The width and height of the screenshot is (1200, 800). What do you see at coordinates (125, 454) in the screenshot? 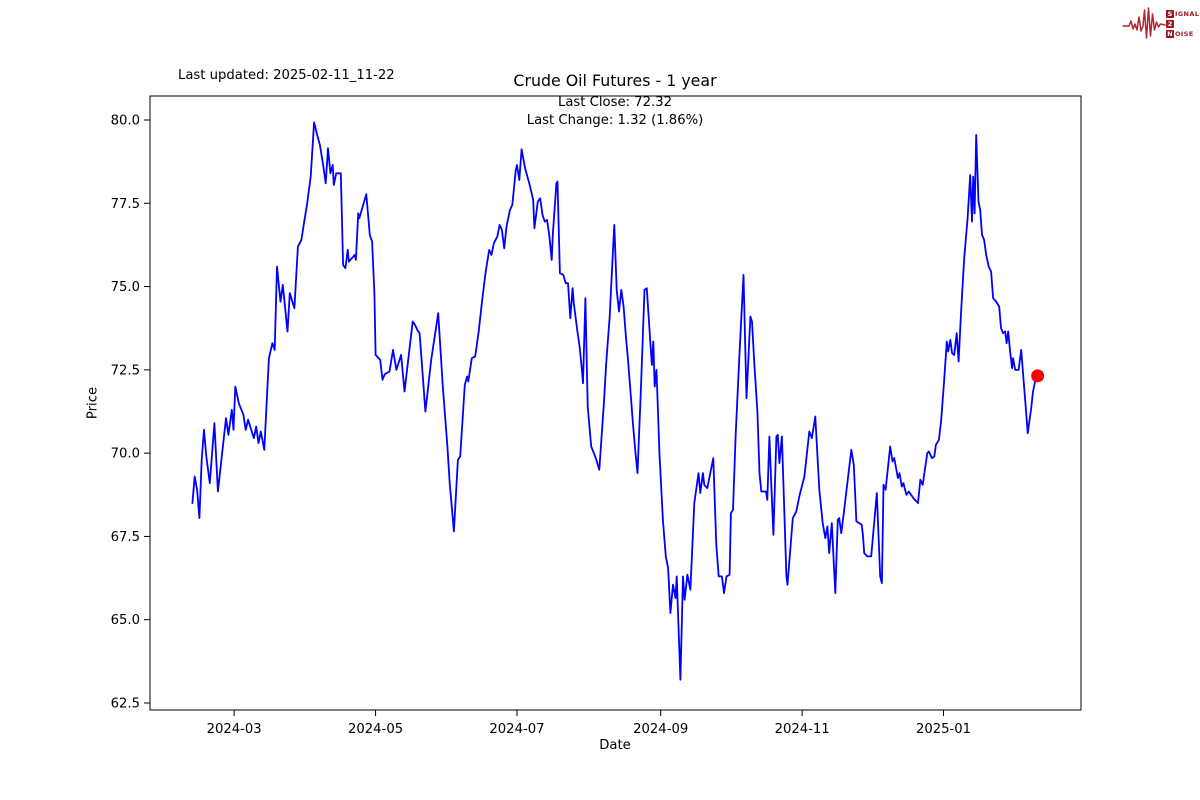
I see `y-tick-label: 70.0` at bounding box center [125, 454].